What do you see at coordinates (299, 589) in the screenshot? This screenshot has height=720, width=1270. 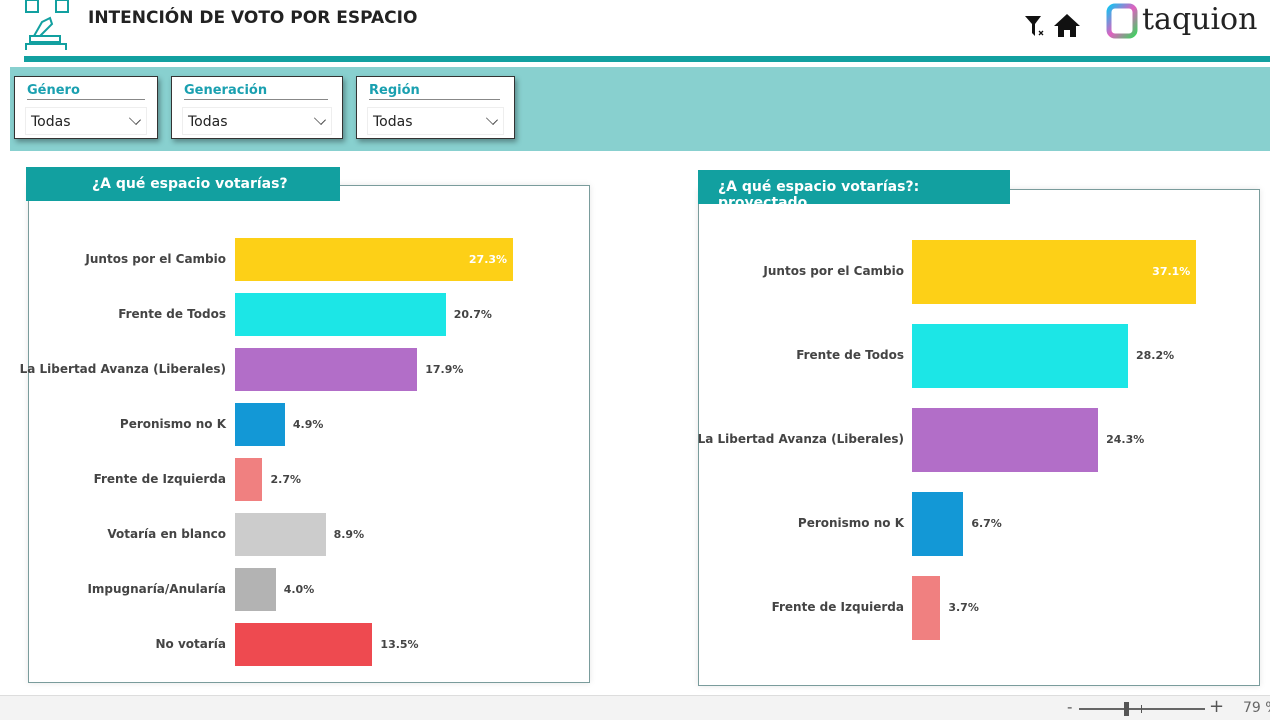 I see `data-label: 4.0%` at bounding box center [299, 589].